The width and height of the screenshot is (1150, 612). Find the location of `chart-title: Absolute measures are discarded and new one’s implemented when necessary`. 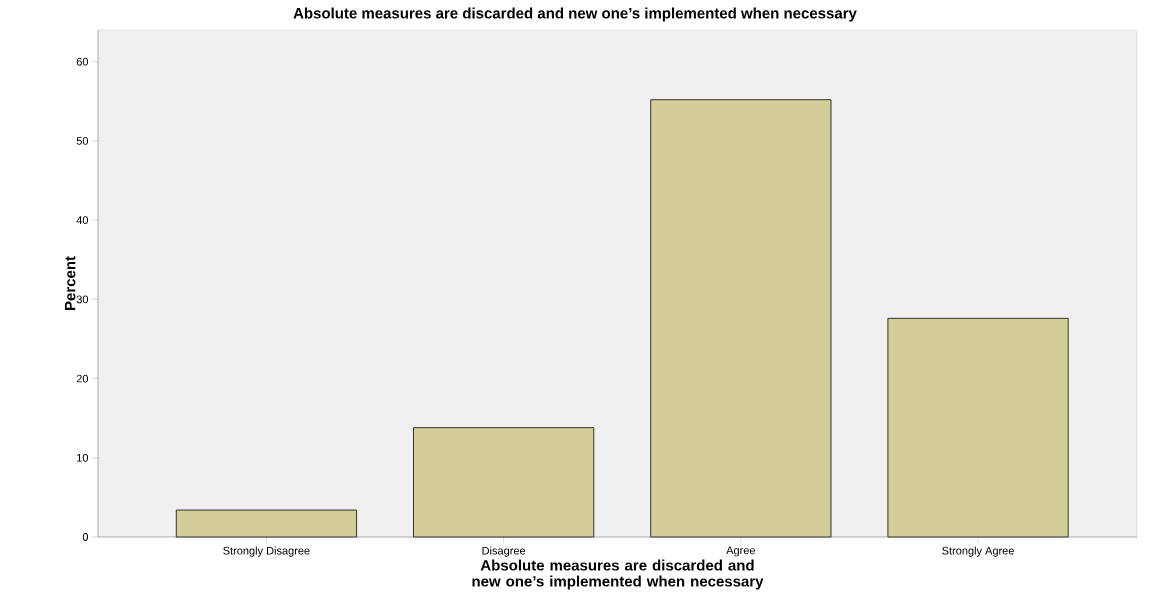

chart-title: Absolute measures are discarded and new one’s implemented when necessary is located at coordinates (575, 14).